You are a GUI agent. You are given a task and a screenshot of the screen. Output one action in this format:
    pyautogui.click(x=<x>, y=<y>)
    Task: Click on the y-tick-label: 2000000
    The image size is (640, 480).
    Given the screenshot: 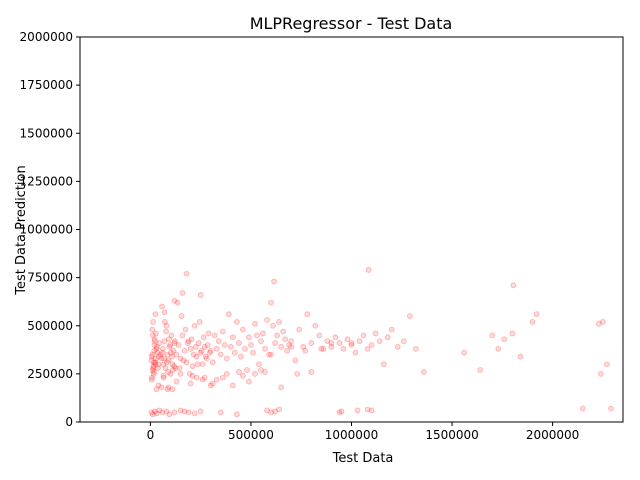 What is the action you would take?
    pyautogui.click(x=46, y=37)
    